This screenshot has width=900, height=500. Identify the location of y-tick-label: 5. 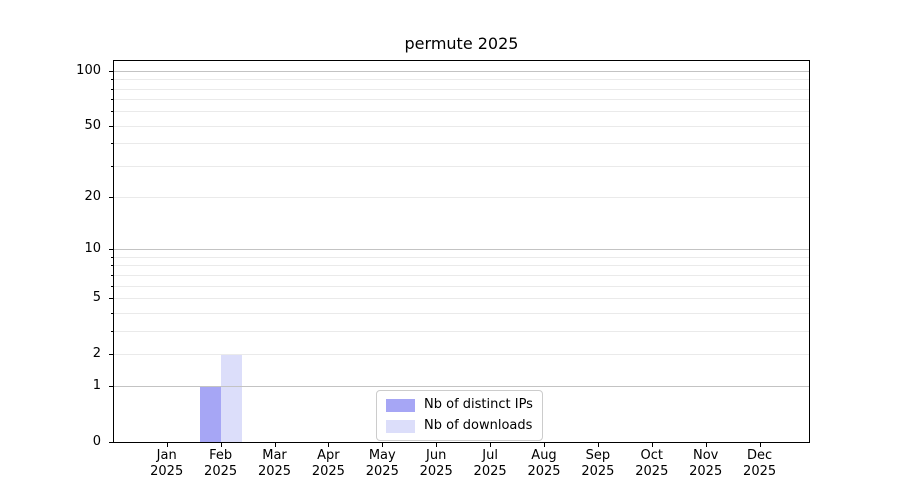
(96, 297).